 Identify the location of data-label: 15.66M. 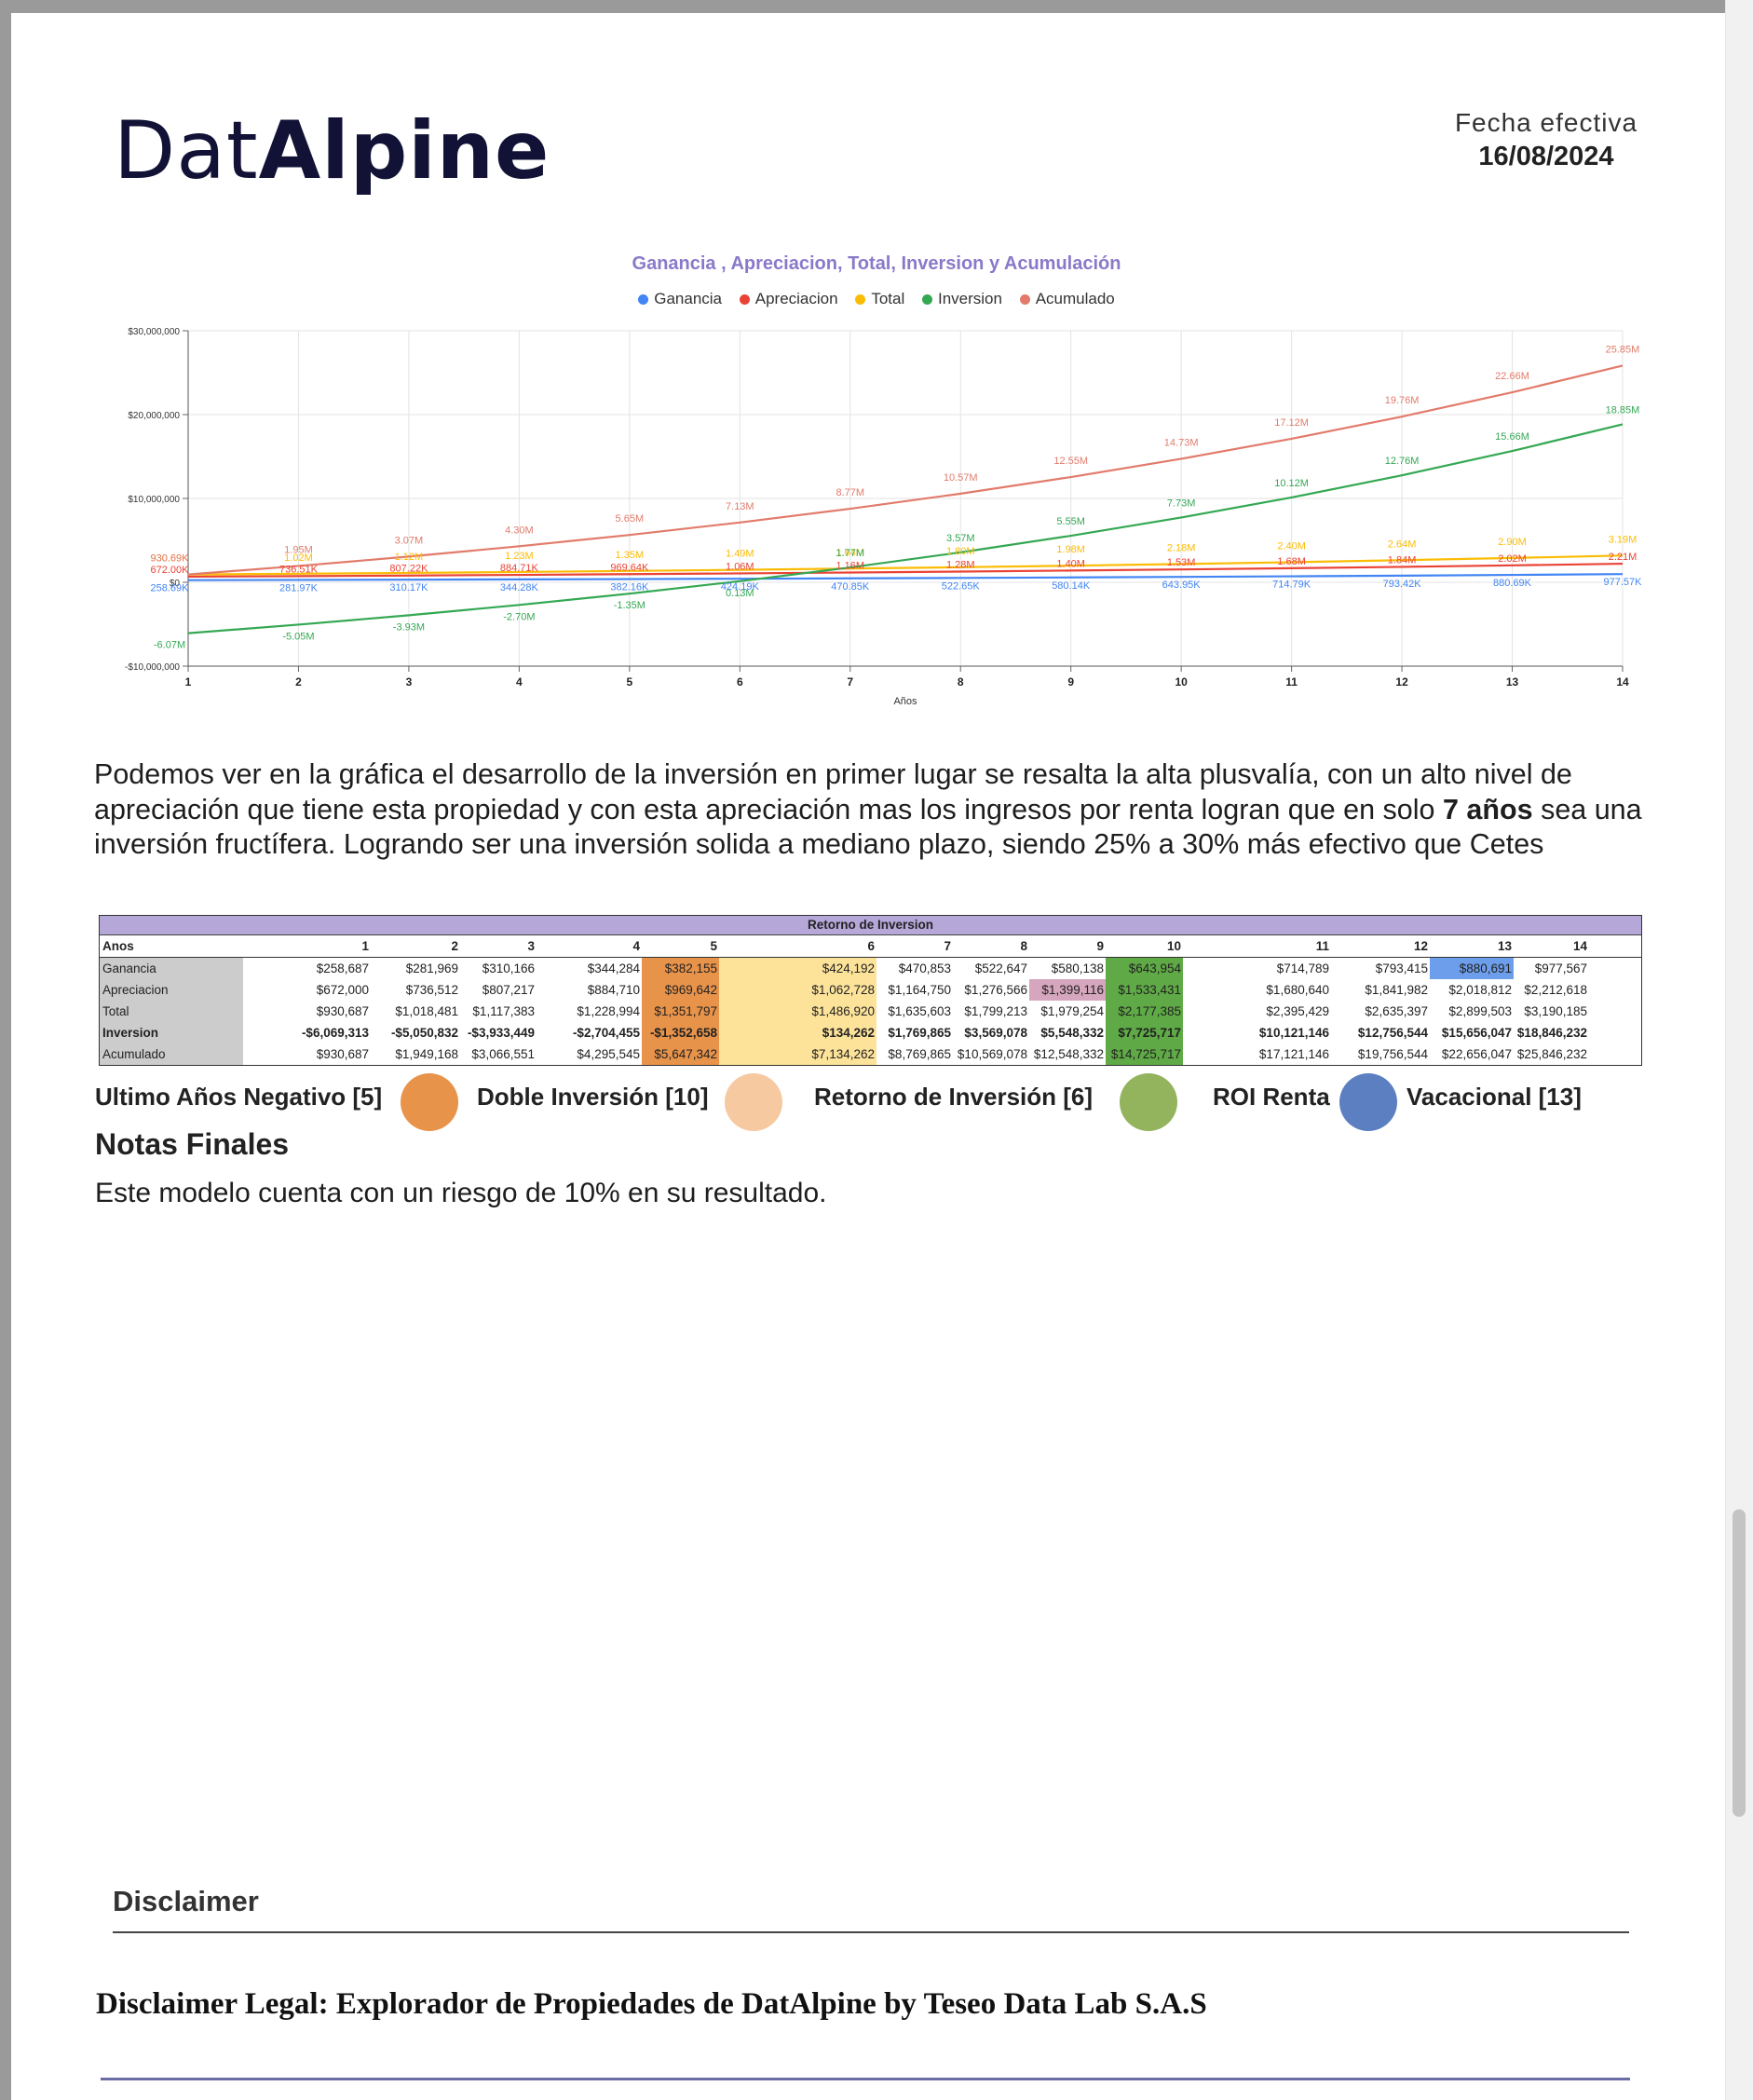
(1512, 437).